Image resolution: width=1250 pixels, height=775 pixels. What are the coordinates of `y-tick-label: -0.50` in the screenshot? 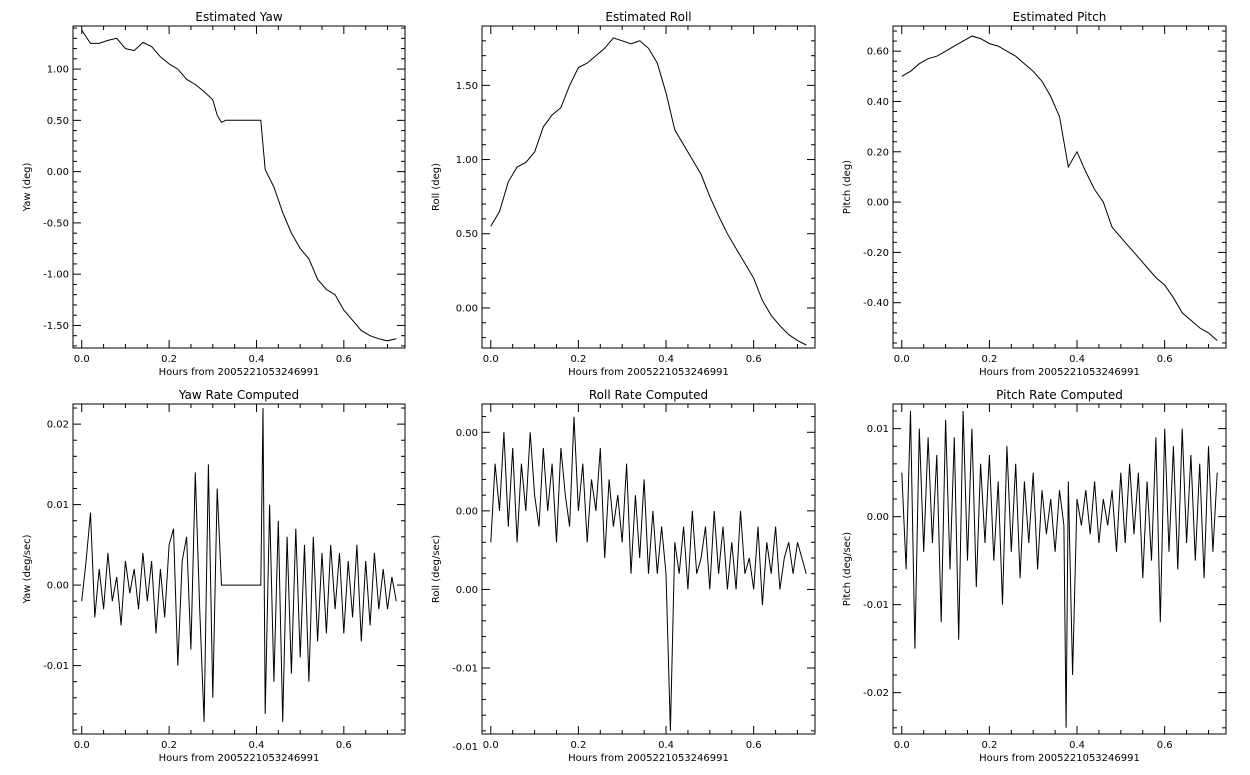 It's located at (56, 223).